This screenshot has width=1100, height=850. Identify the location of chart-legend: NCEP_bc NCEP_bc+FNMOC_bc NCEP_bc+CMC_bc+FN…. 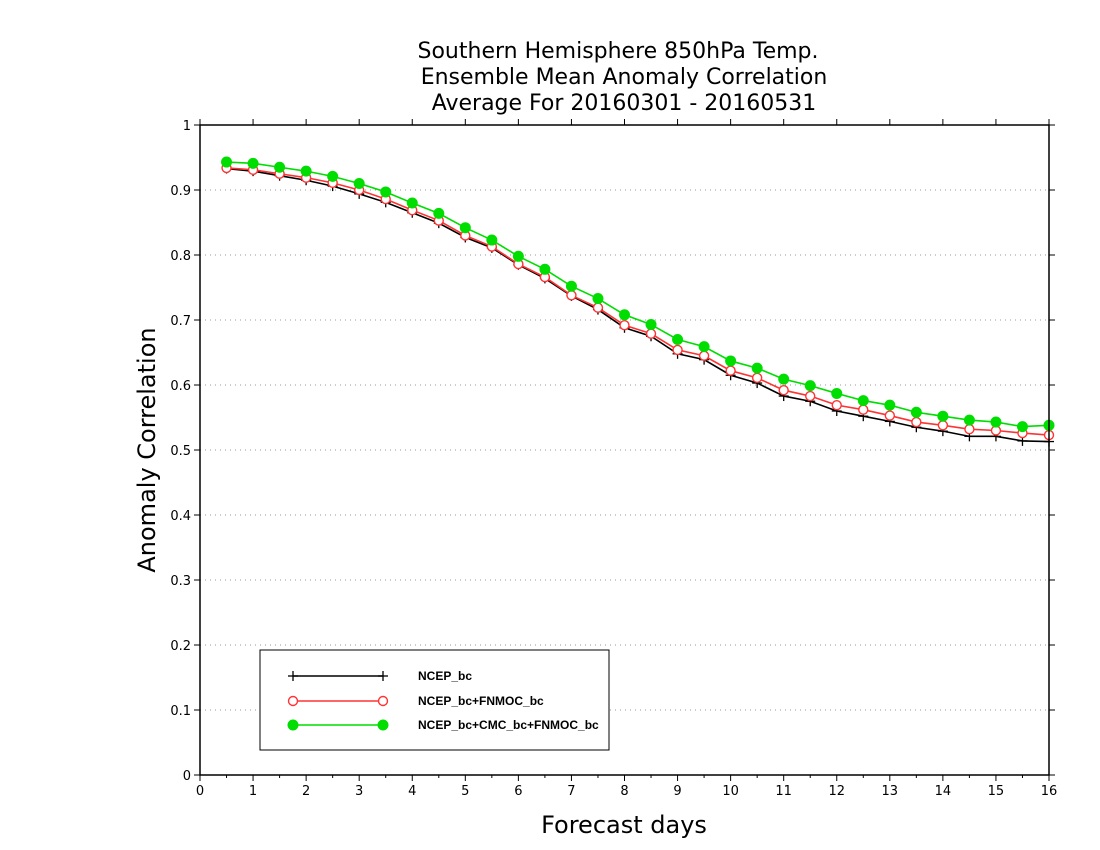
(434, 700).